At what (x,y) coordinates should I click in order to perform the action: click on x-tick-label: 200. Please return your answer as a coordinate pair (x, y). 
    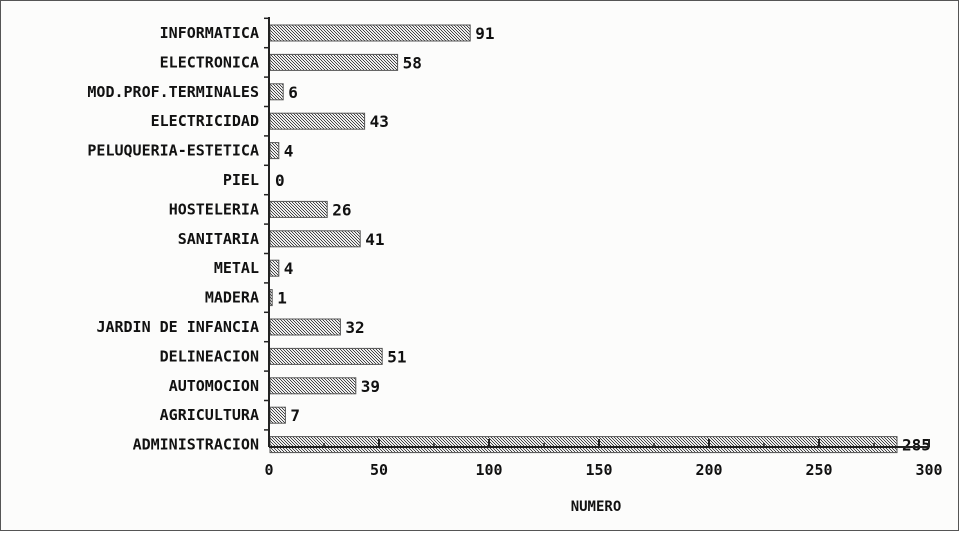
    Looking at the image, I should click on (708, 470).